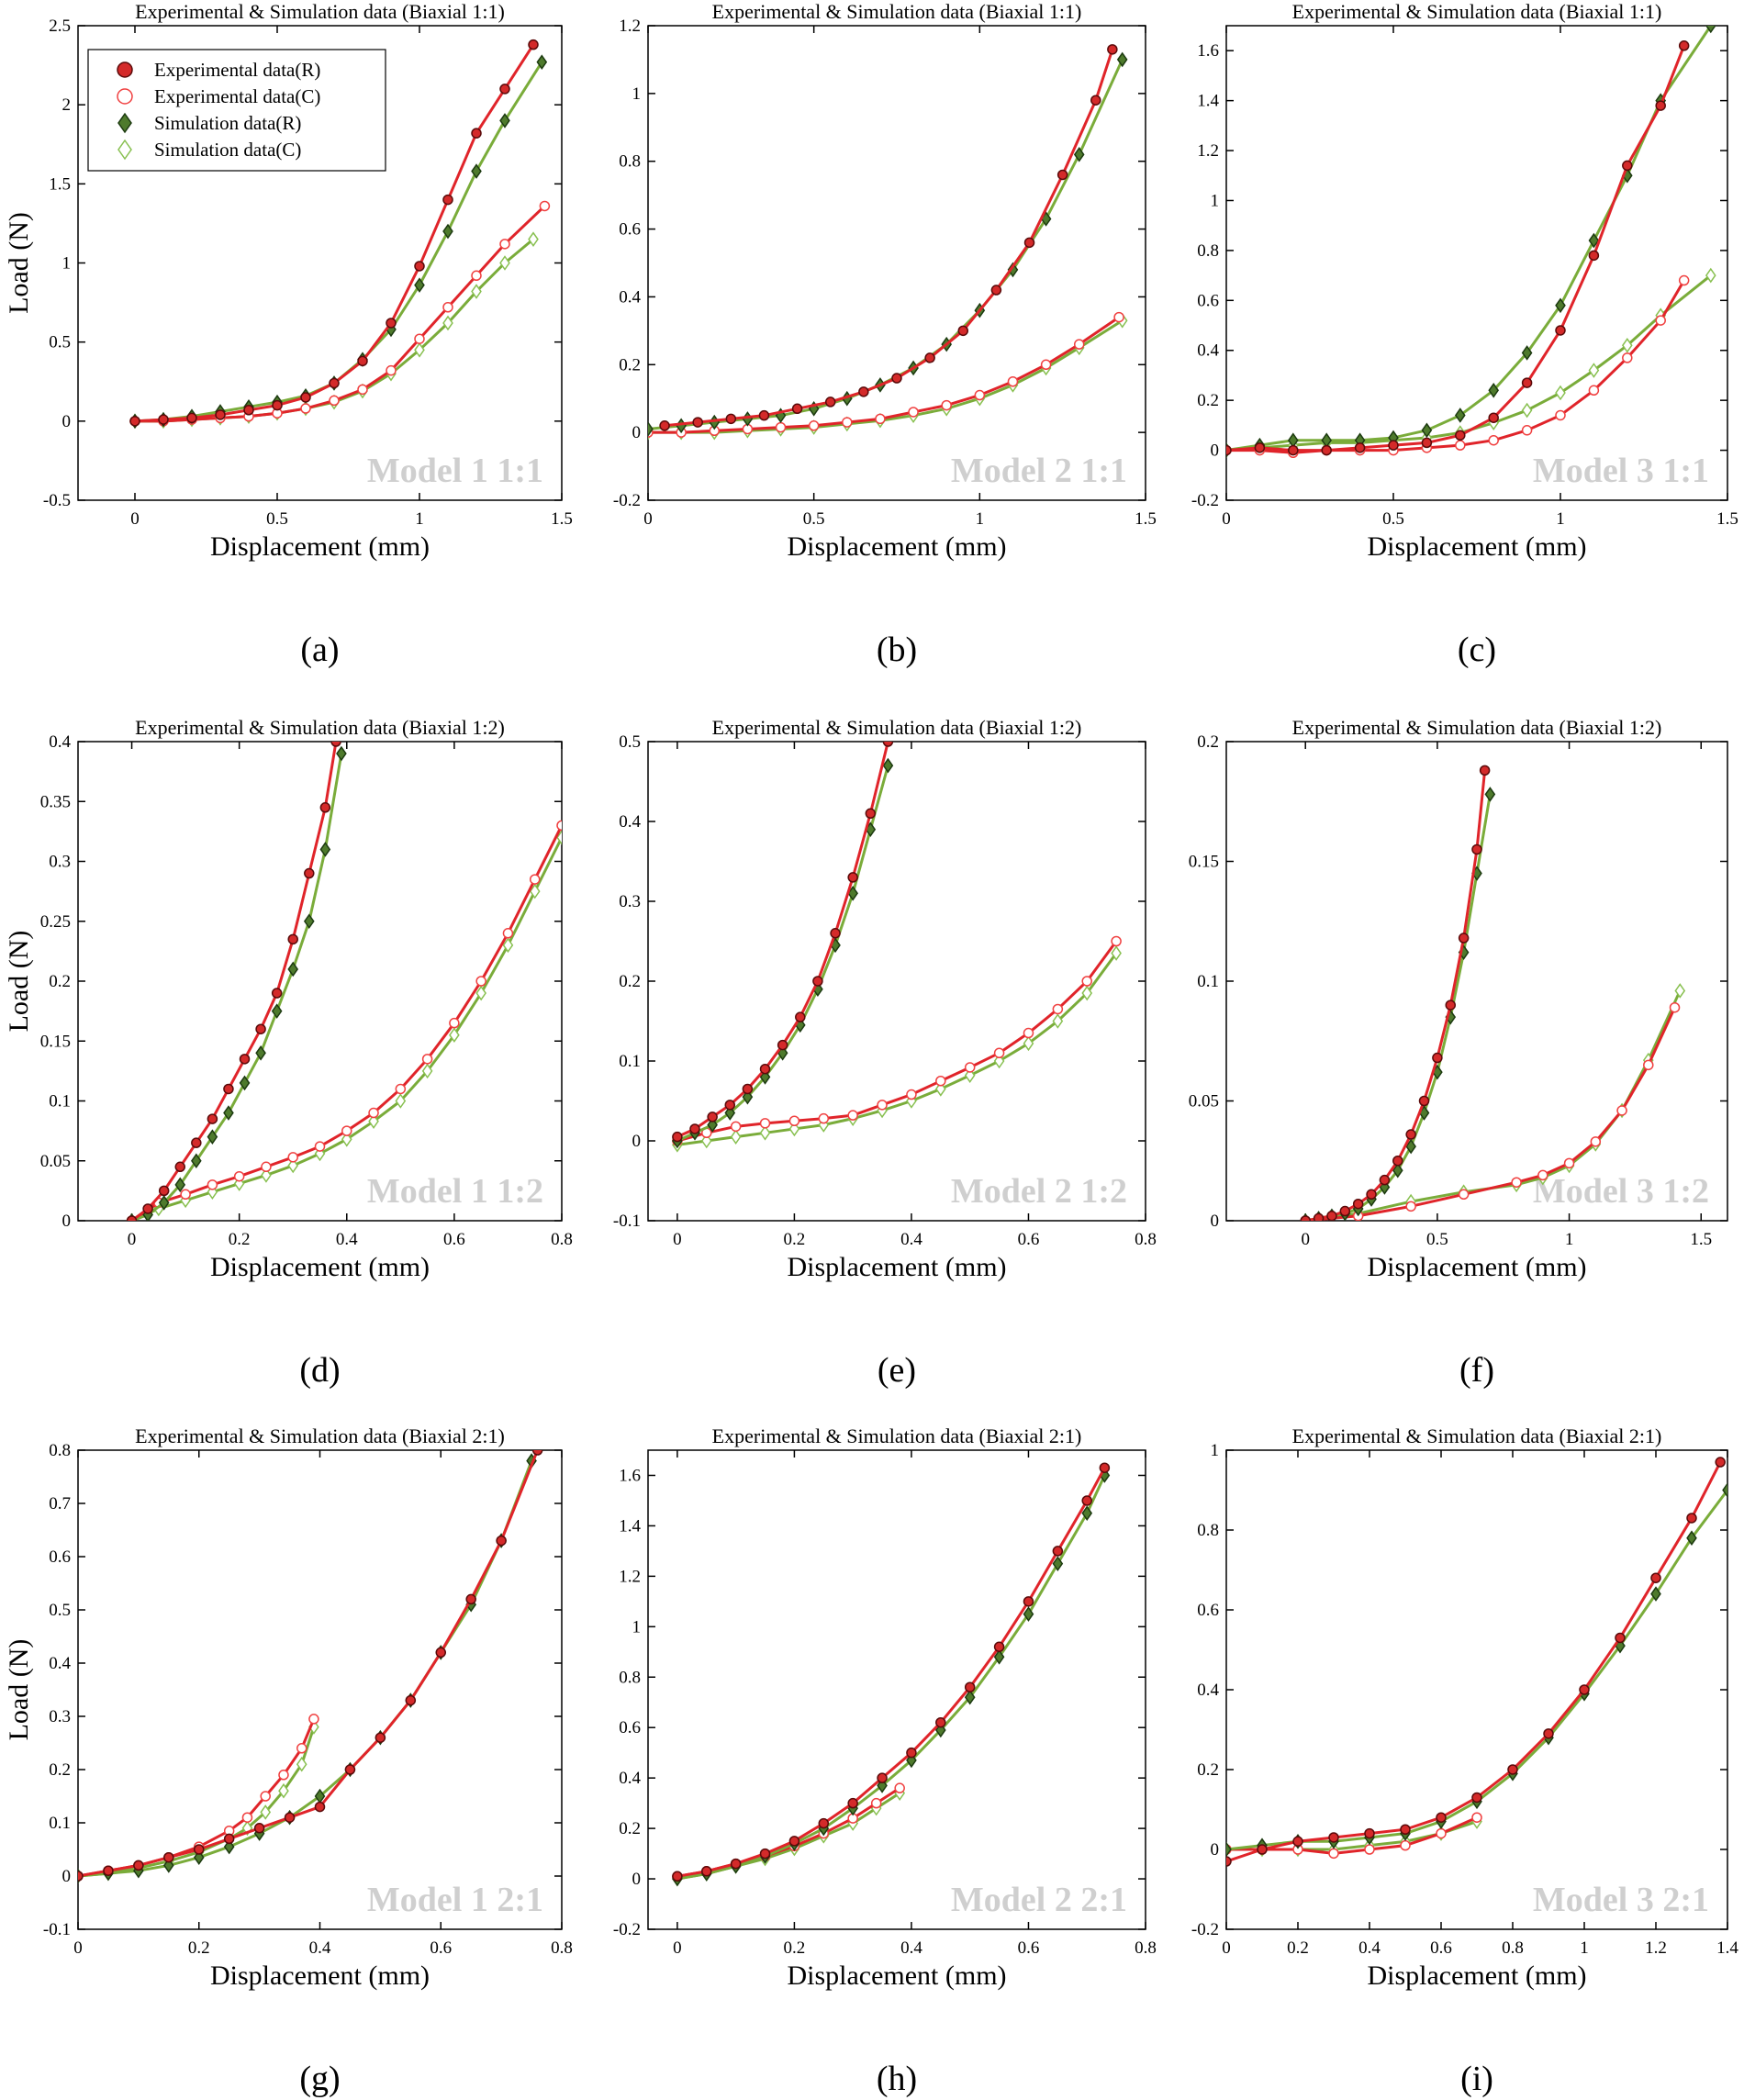 Image resolution: width=1744 pixels, height=2100 pixels. Describe the element at coordinates (1039, 1191) in the screenshot. I see `model-watermark: Model 2 1:2` at that location.